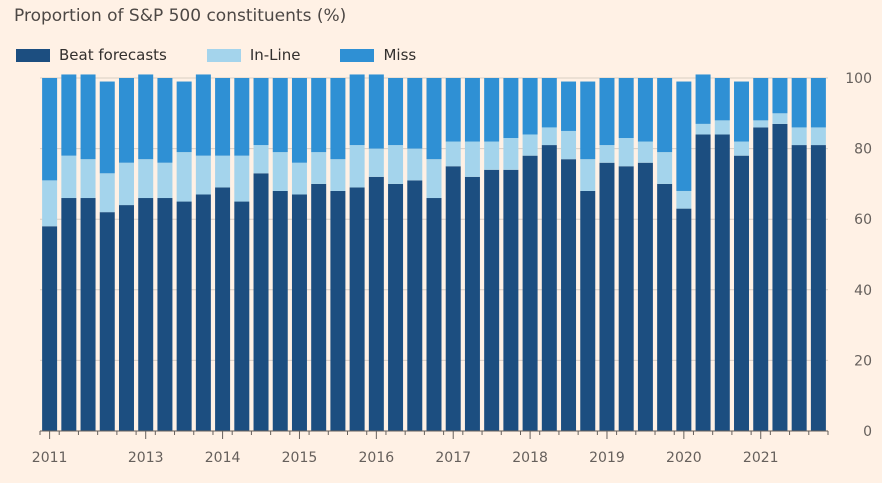  I want to click on y-tick-label-80: 80, so click(863, 150).